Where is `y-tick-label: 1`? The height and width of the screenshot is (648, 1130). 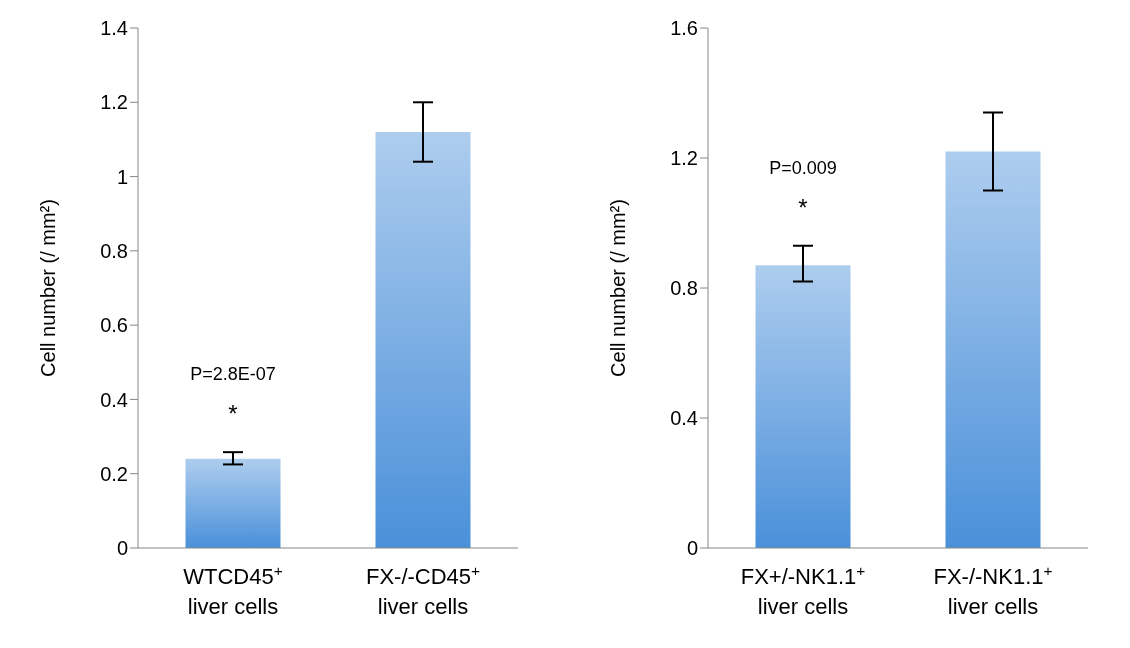 y-tick-label: 1 is located at coordinates (122, 176).